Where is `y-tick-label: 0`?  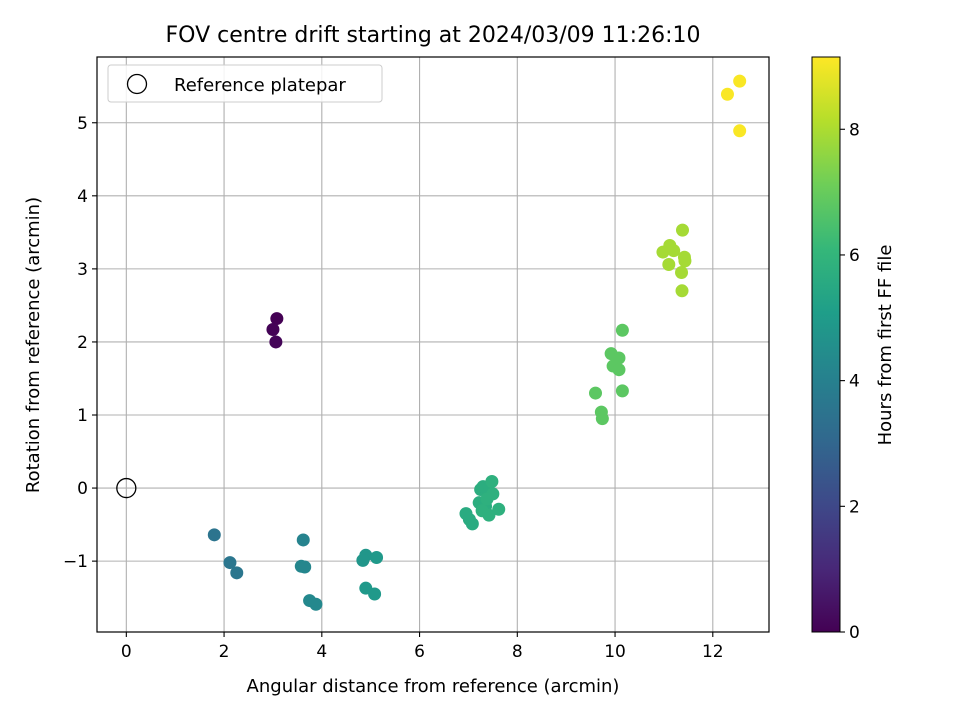 y-tick-label: 0 is located at coordinates (82, 489).